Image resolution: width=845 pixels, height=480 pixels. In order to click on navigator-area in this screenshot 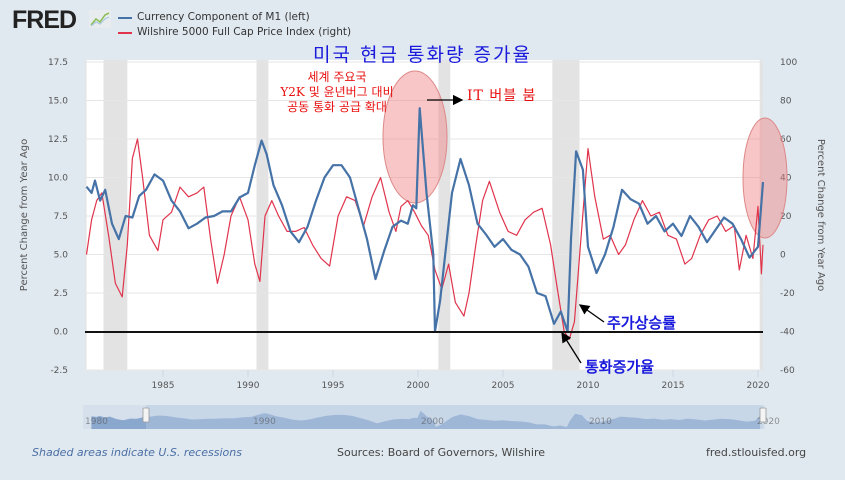, I will do `click(425, 419)`.